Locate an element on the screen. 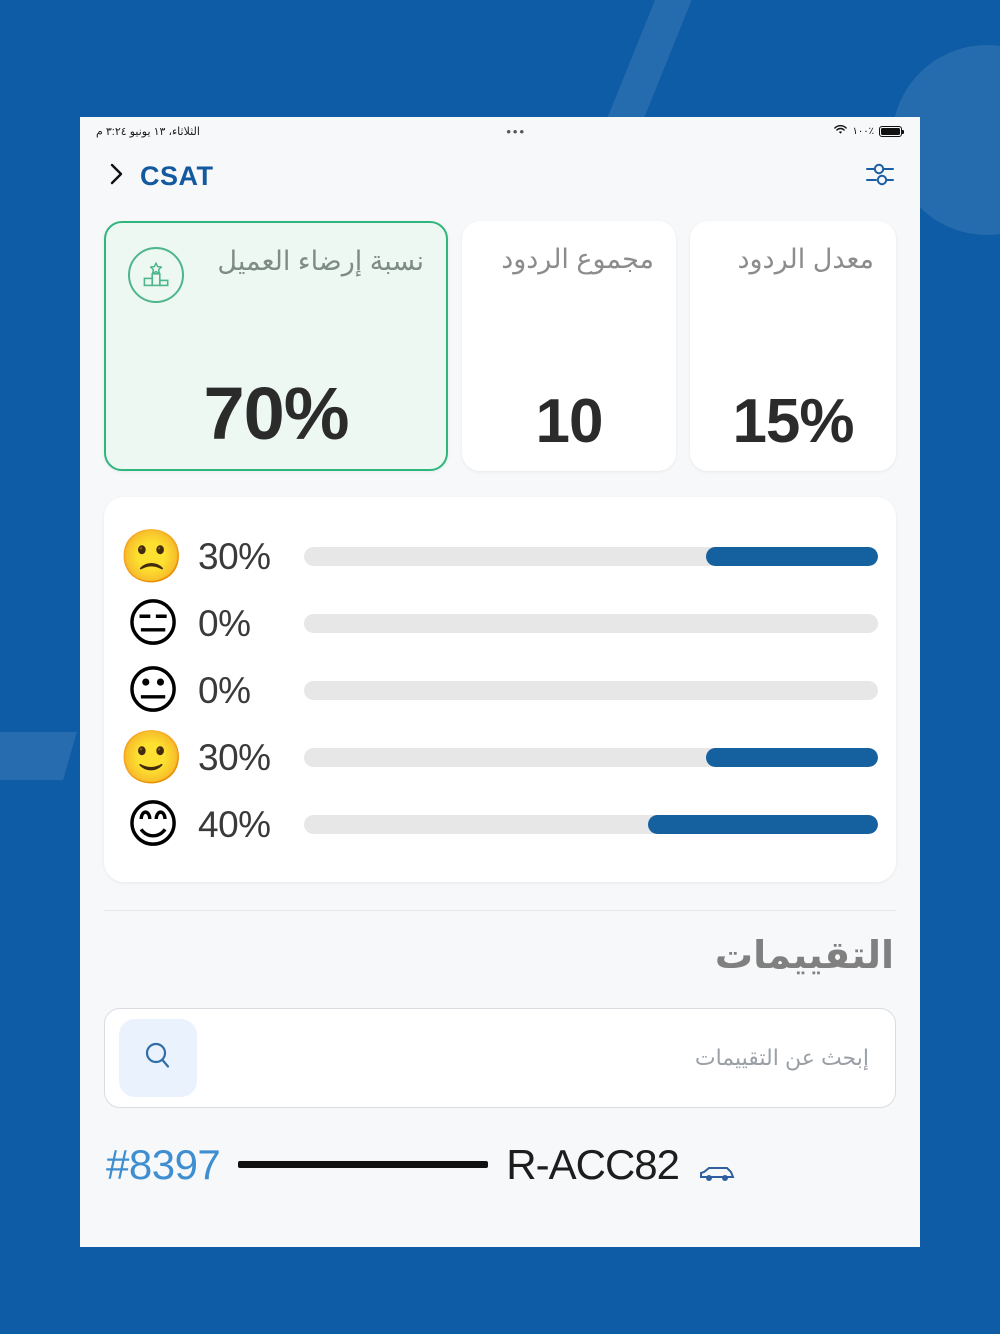  search-button is located at coordinates (158, 1058).